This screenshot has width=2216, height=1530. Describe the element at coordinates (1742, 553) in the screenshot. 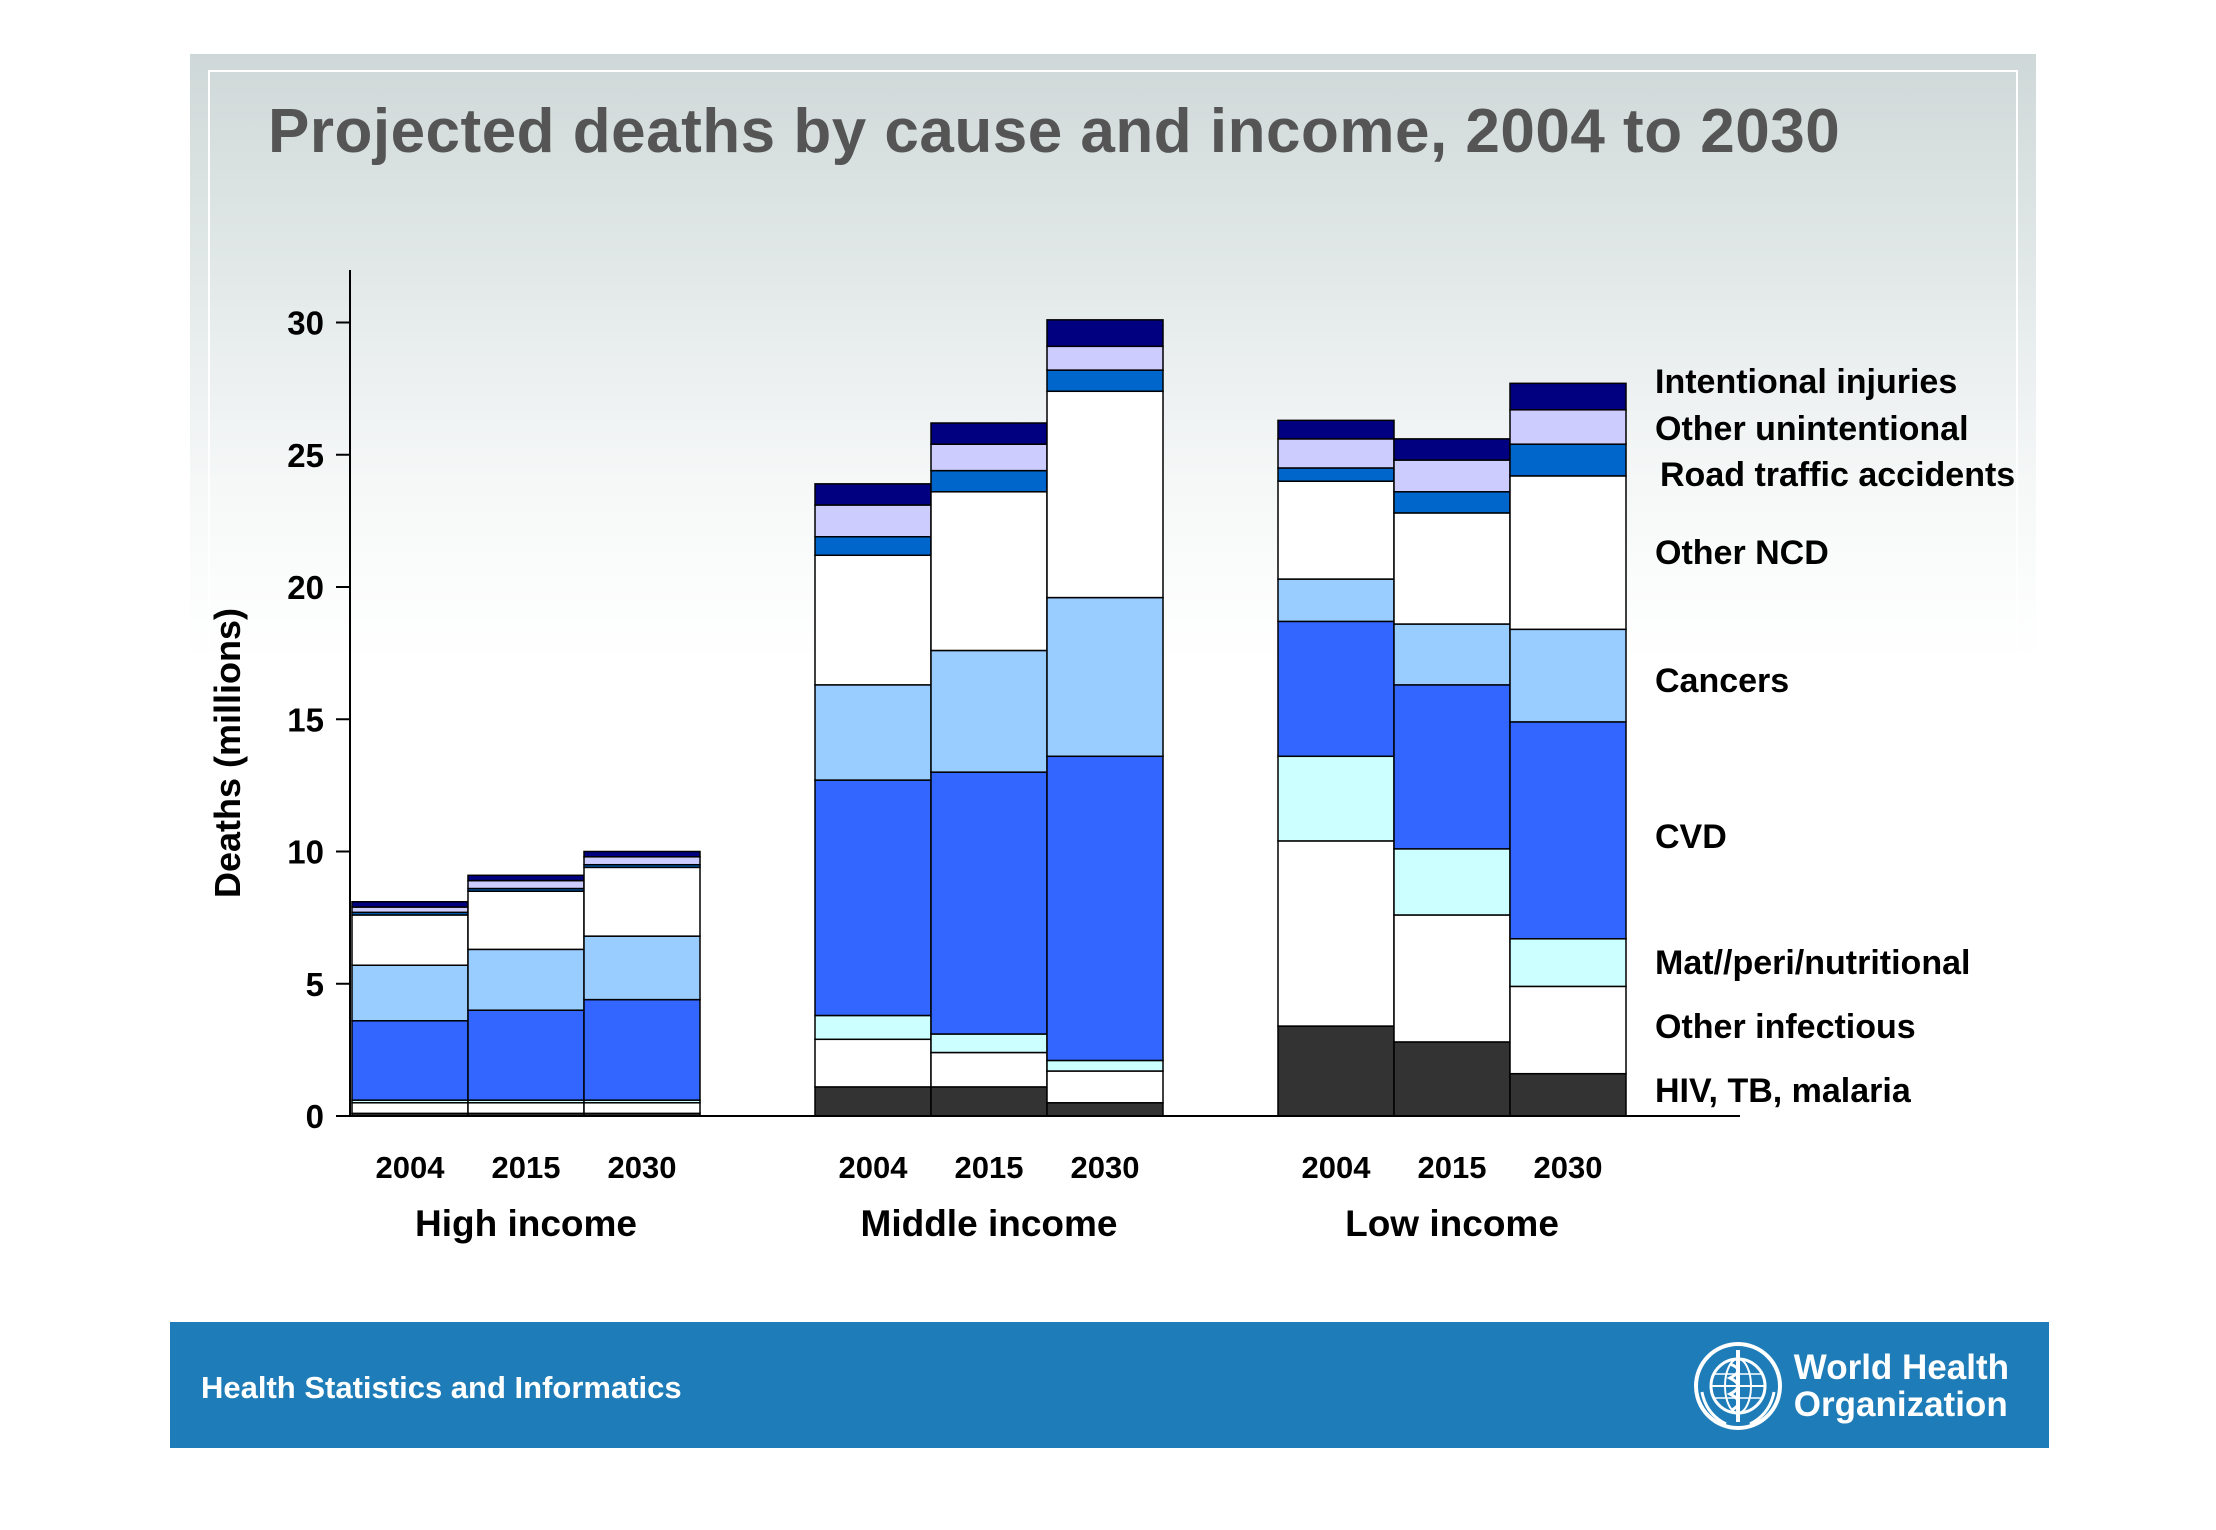

I see `series-label: Other NCD` at that location.